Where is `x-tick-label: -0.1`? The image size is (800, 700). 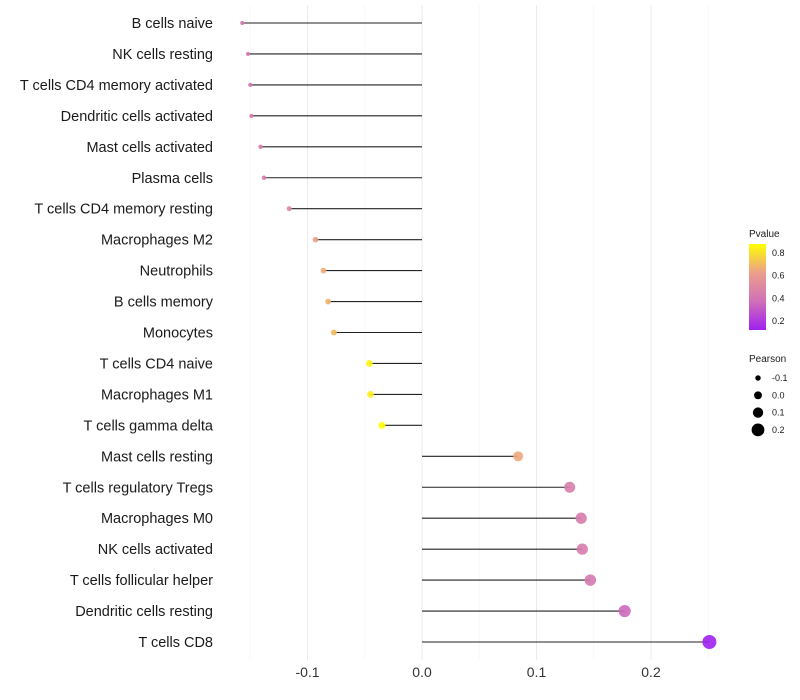
x-tick-label: -0.1 is located at coordinates (307, 672).